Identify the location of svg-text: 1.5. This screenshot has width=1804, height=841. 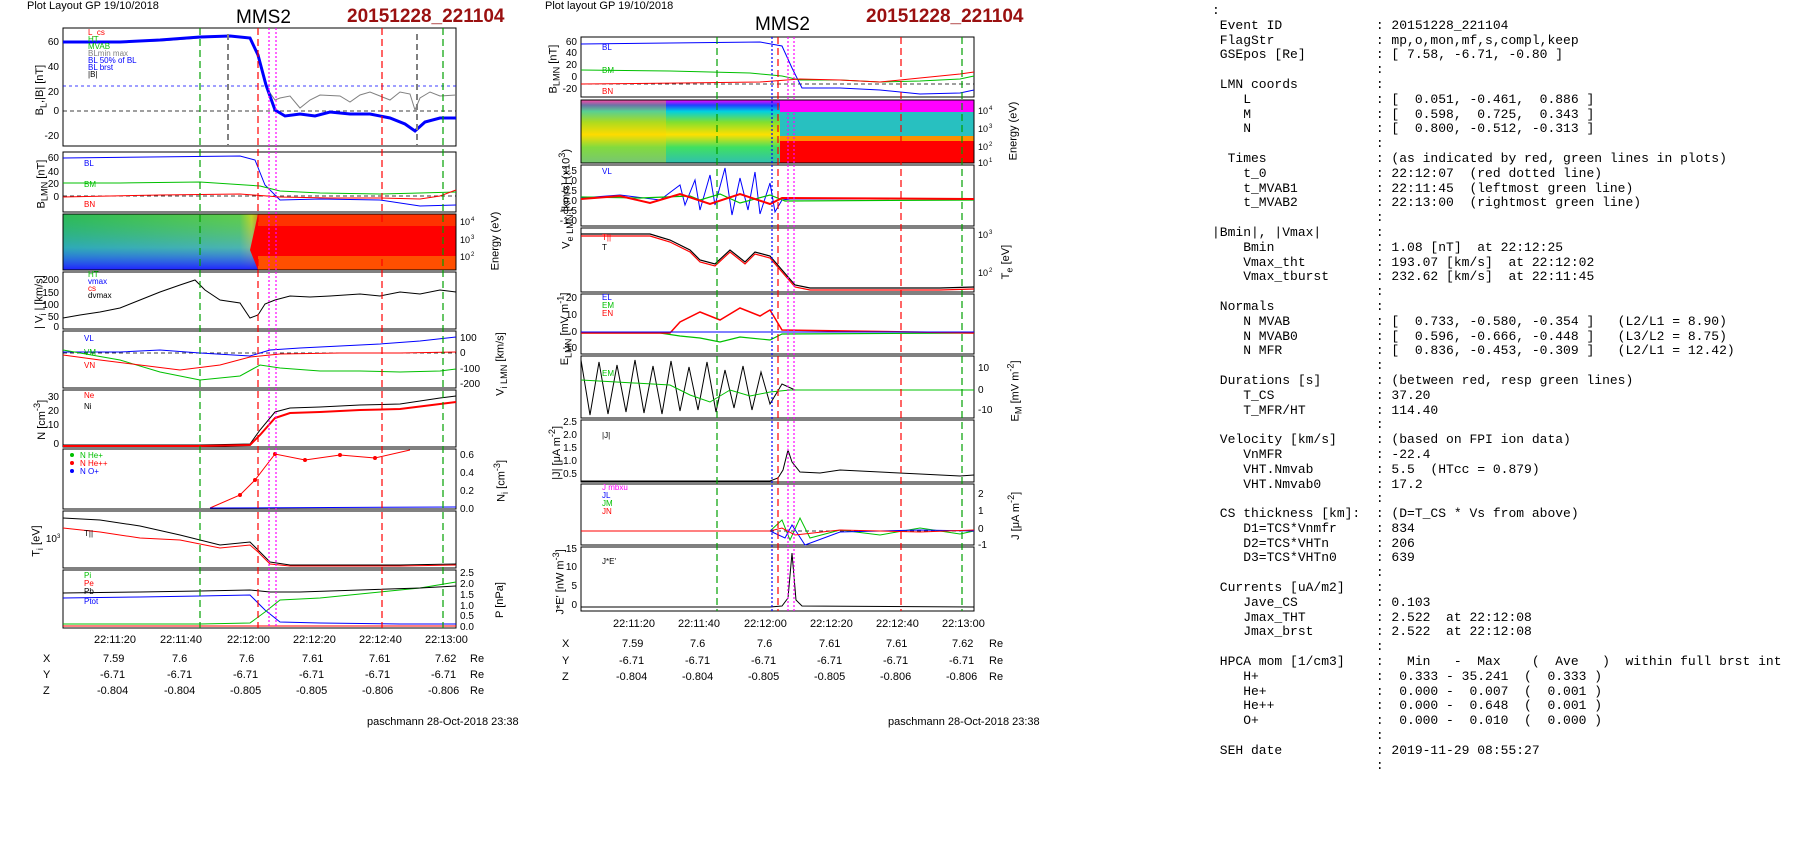
(570, 171).